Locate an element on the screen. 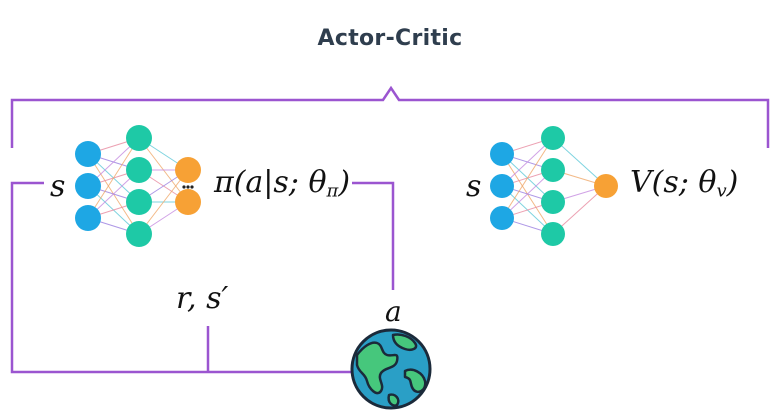  policy-close: ) is located at coordinates (344, 182).